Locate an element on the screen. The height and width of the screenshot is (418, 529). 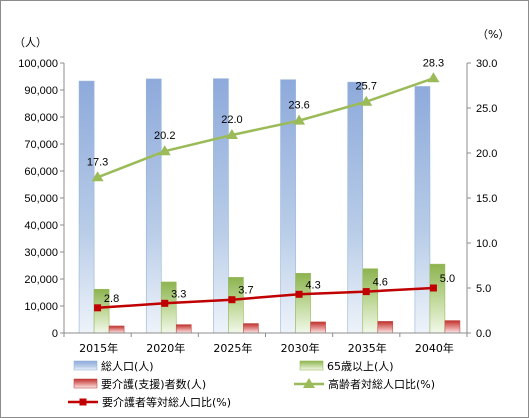
legend-label: 65歳以上(人) is located at coordinates (360, 366).